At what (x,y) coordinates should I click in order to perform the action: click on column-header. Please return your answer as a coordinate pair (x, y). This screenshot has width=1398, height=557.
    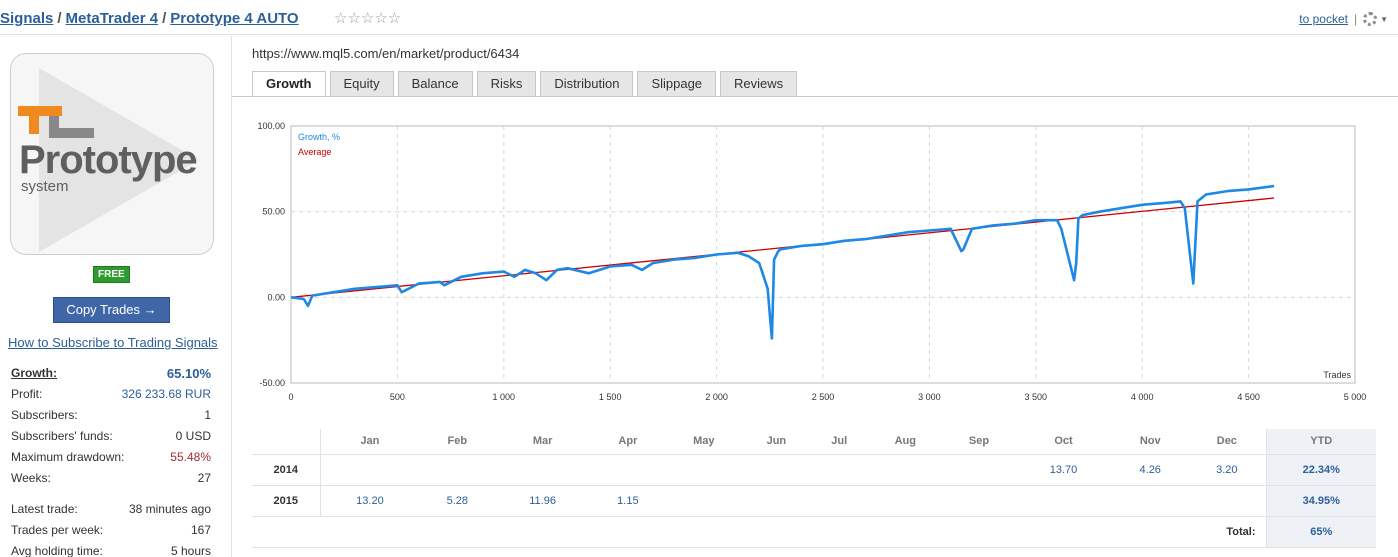
    Looking at the image, I should click on (286, 441).